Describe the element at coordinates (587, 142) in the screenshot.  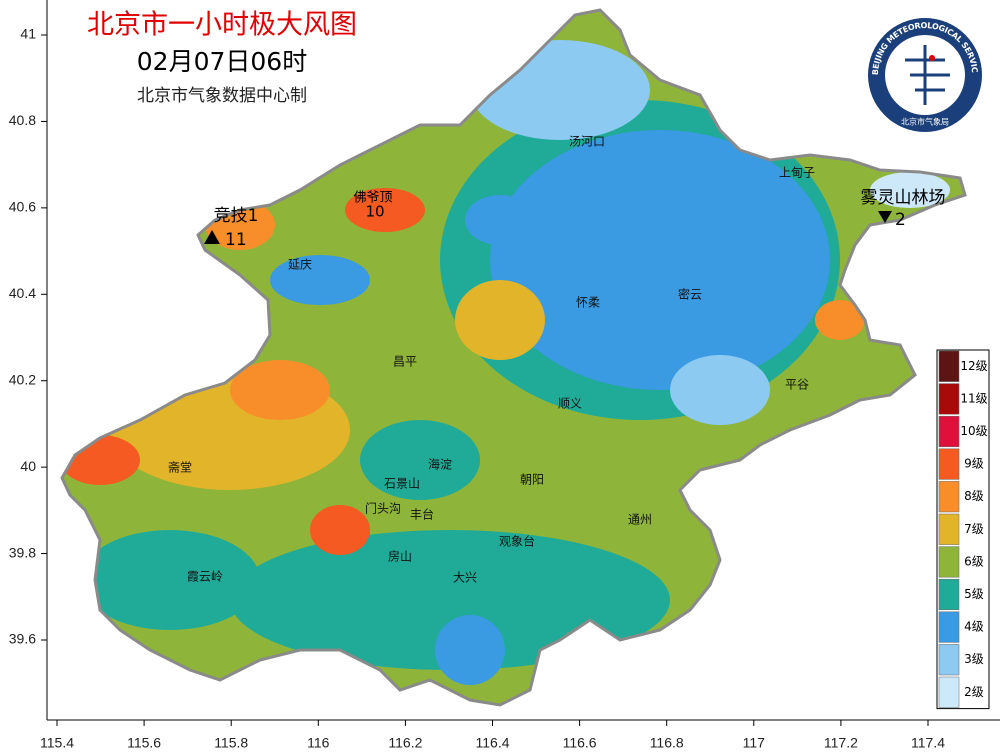
I see `place-label: 汤河口` at that location.